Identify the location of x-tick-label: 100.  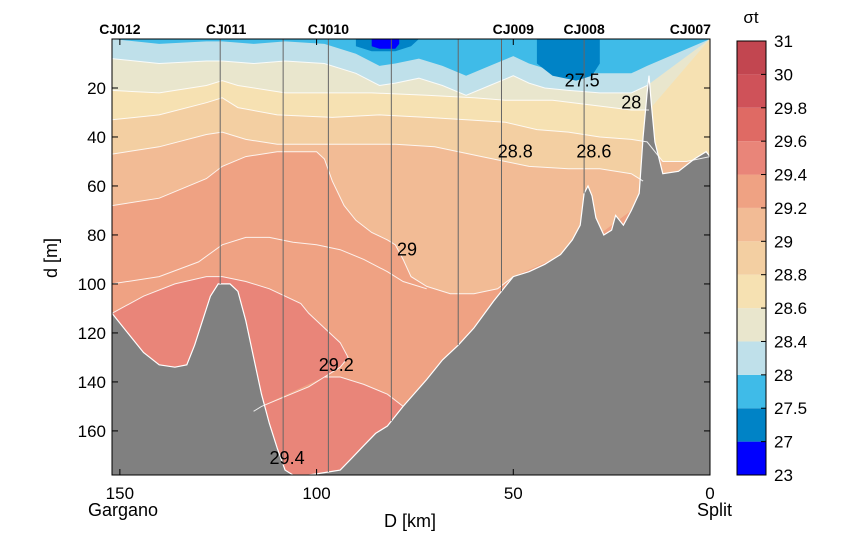
(316, 493).